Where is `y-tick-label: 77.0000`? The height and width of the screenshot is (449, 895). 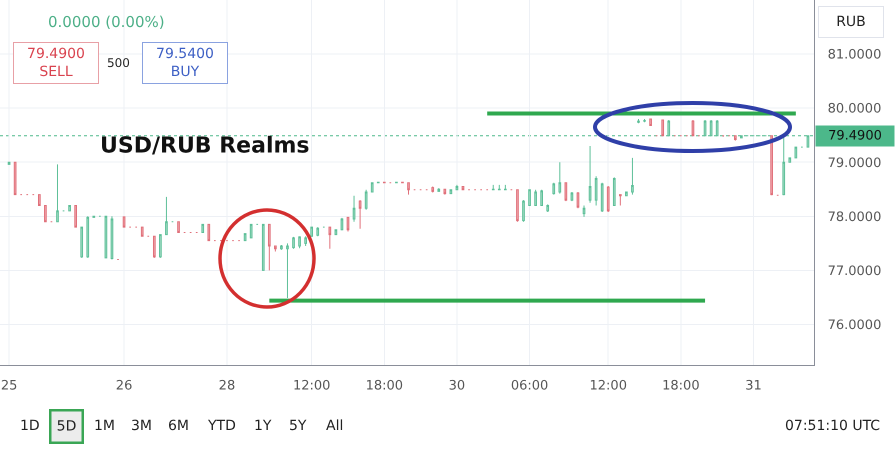
y-tick-label: 77.0000 is located at coordinates (855, 271).